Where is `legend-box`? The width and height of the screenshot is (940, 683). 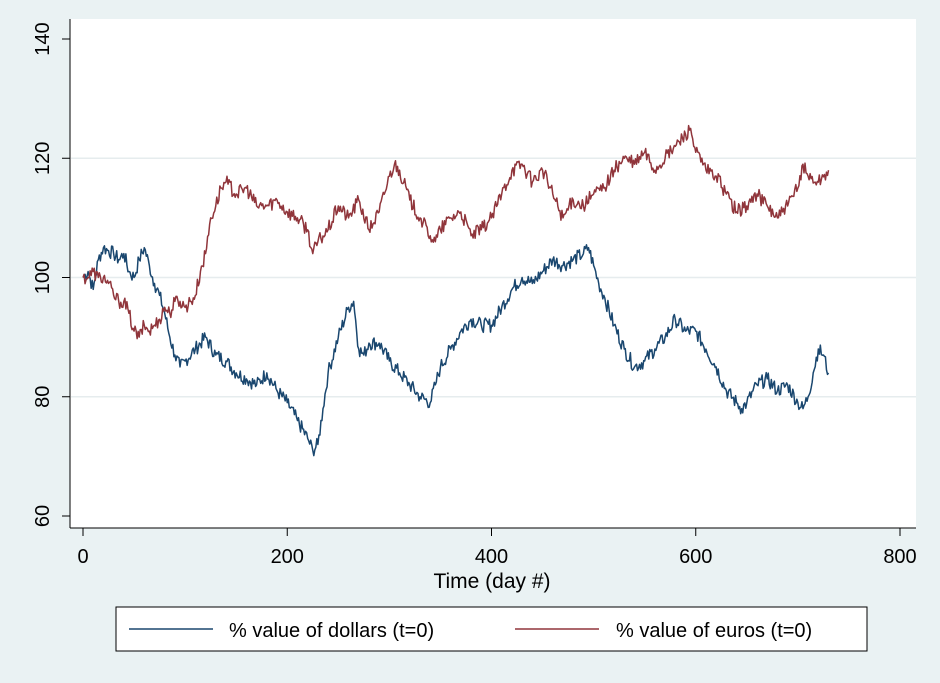 legend-box is located at coordinates (491, 629).